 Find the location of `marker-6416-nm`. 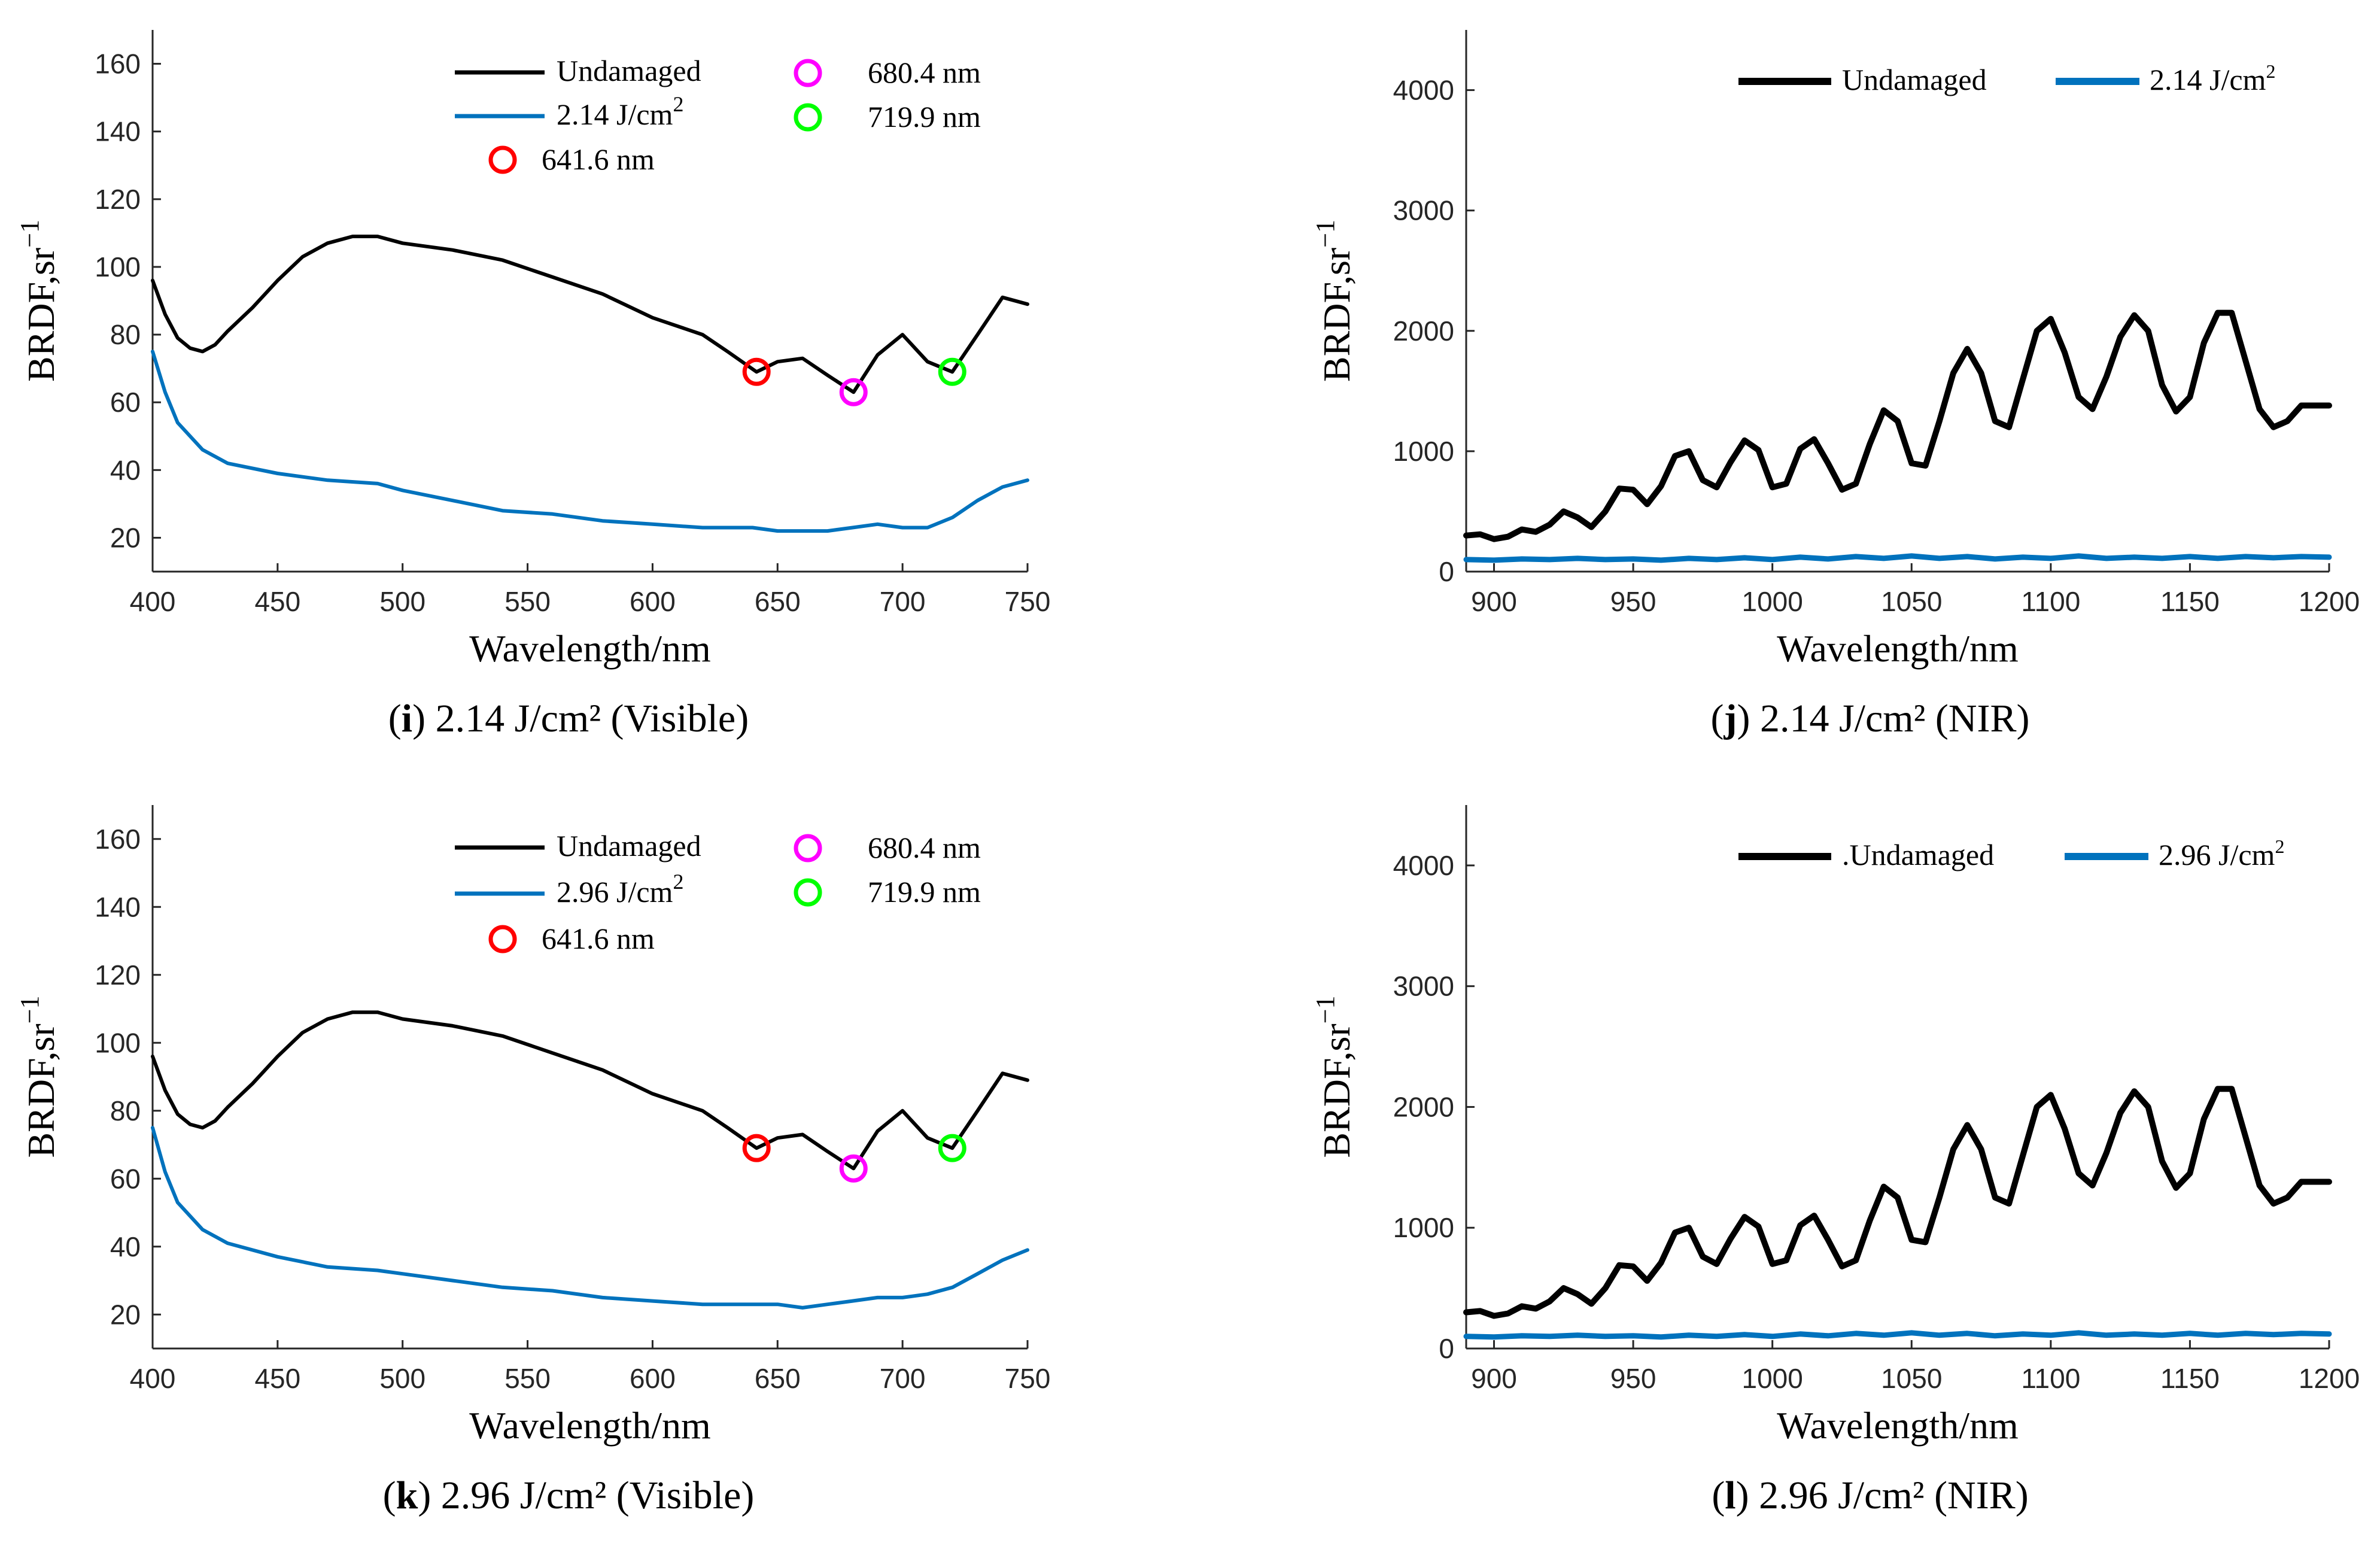

marker-6416-nm is located at coordinates (757, 1148).